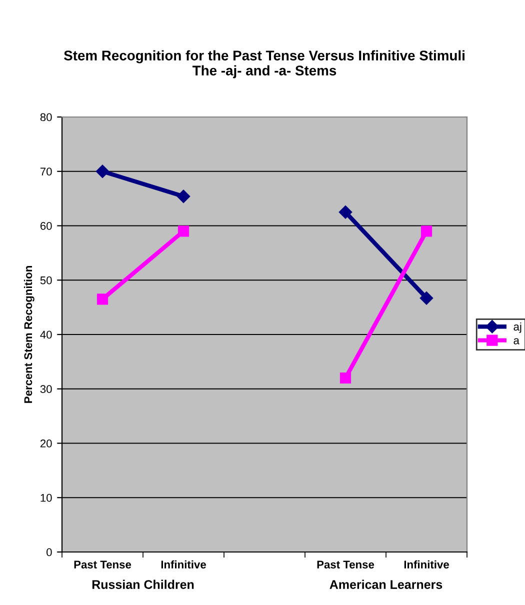 The width and height of the screenshot is (525, 605). What do you see at coordinates (46, 280) in the screenshot?
I see `y-tick-label: 50` at bounding box center [46, 280].